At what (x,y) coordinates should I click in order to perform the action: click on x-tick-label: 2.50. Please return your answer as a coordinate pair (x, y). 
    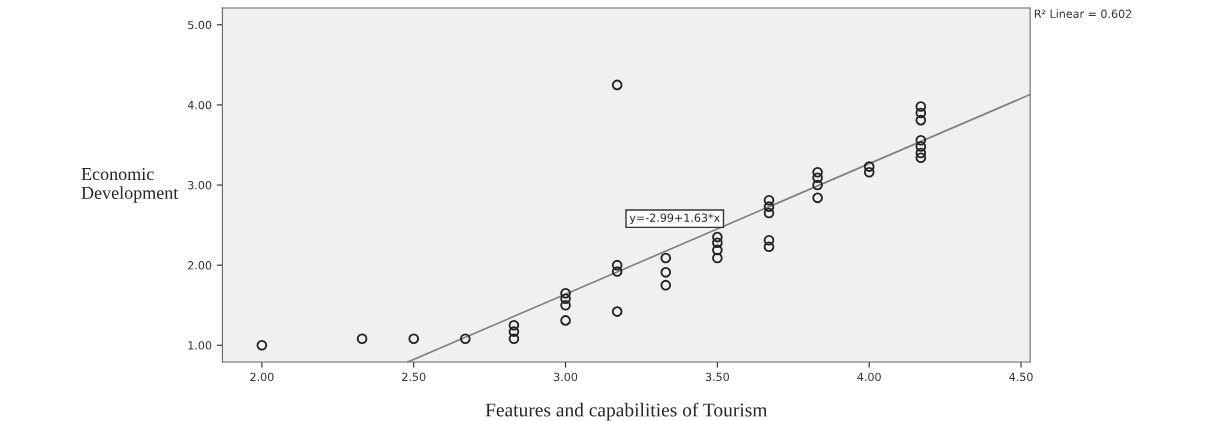
    Looking at the image, I should click on (414, 377).